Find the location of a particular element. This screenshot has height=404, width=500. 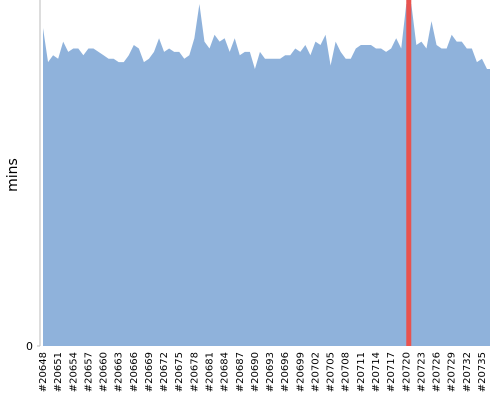

x-tick-label: #20735 is located at coordinates (482, 372).